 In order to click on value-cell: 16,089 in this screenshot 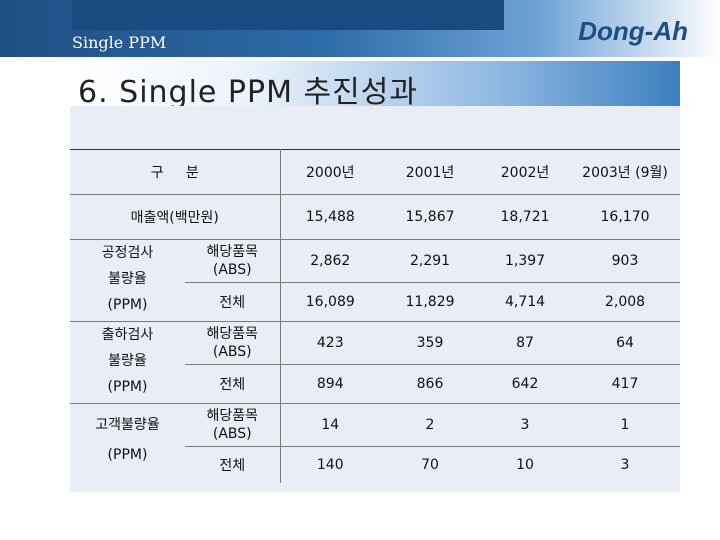, I will do `click(330, 302)`.